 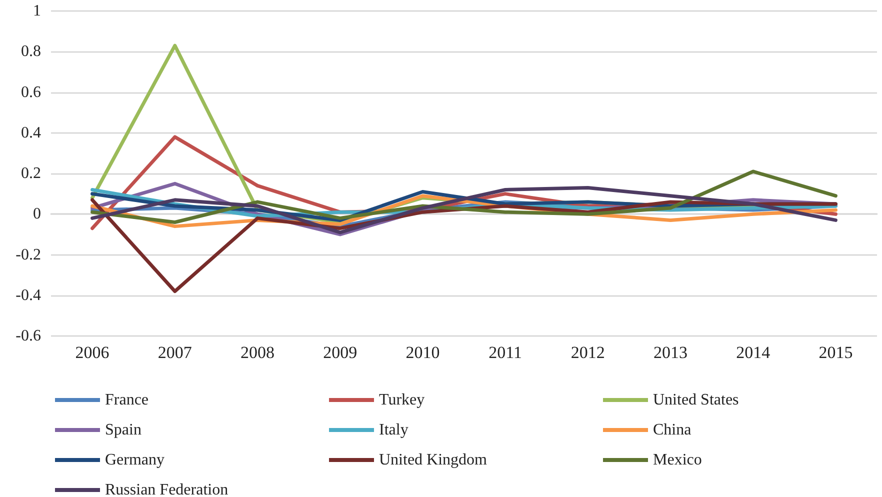 I want to click on x-tick-label: 2010, so click(x=423, y=352).